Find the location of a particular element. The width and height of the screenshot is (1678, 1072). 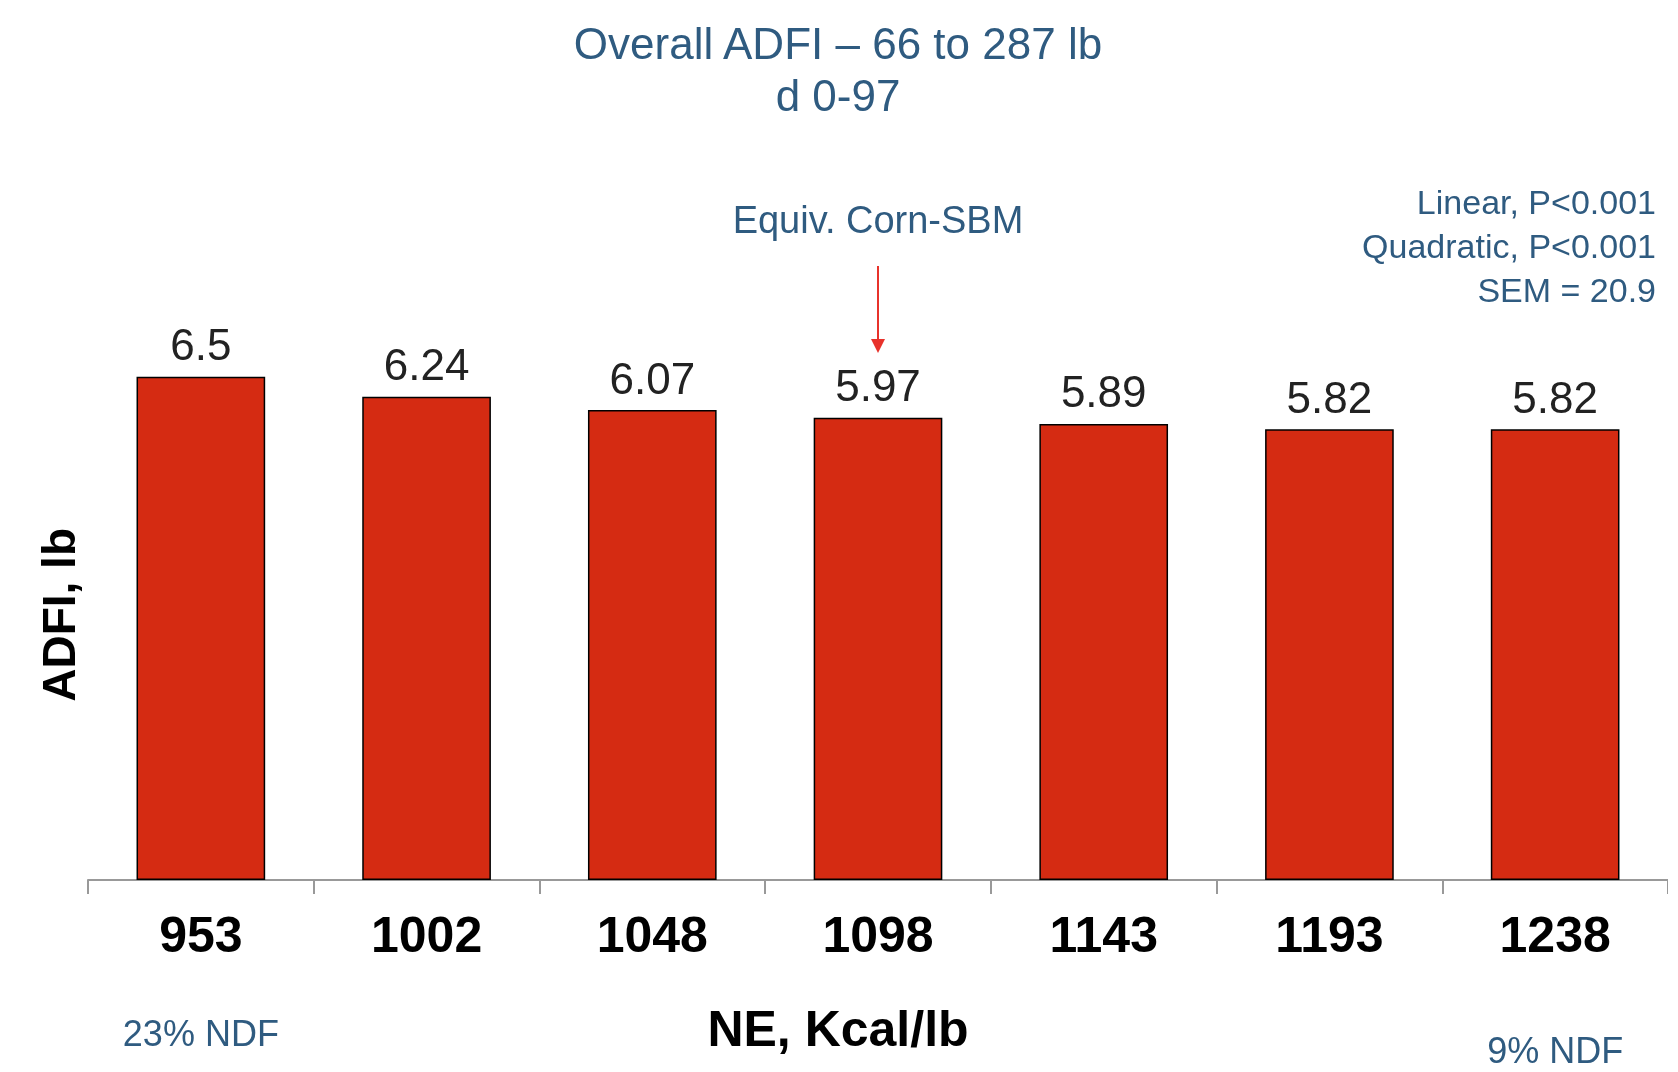

data-label: 6.24 is located at coordinates (426, 365).